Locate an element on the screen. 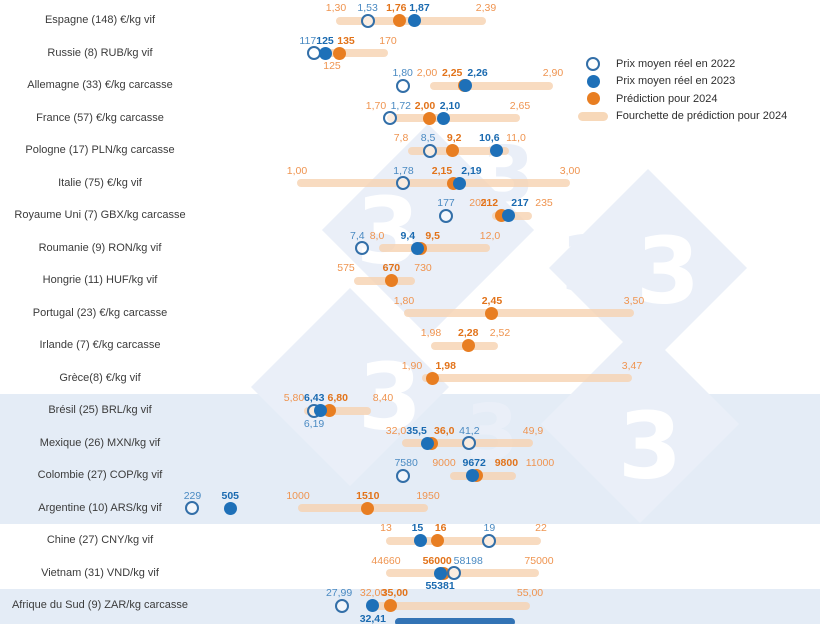  value-label-2022: 6,19 is located at coordinates (314, 423).